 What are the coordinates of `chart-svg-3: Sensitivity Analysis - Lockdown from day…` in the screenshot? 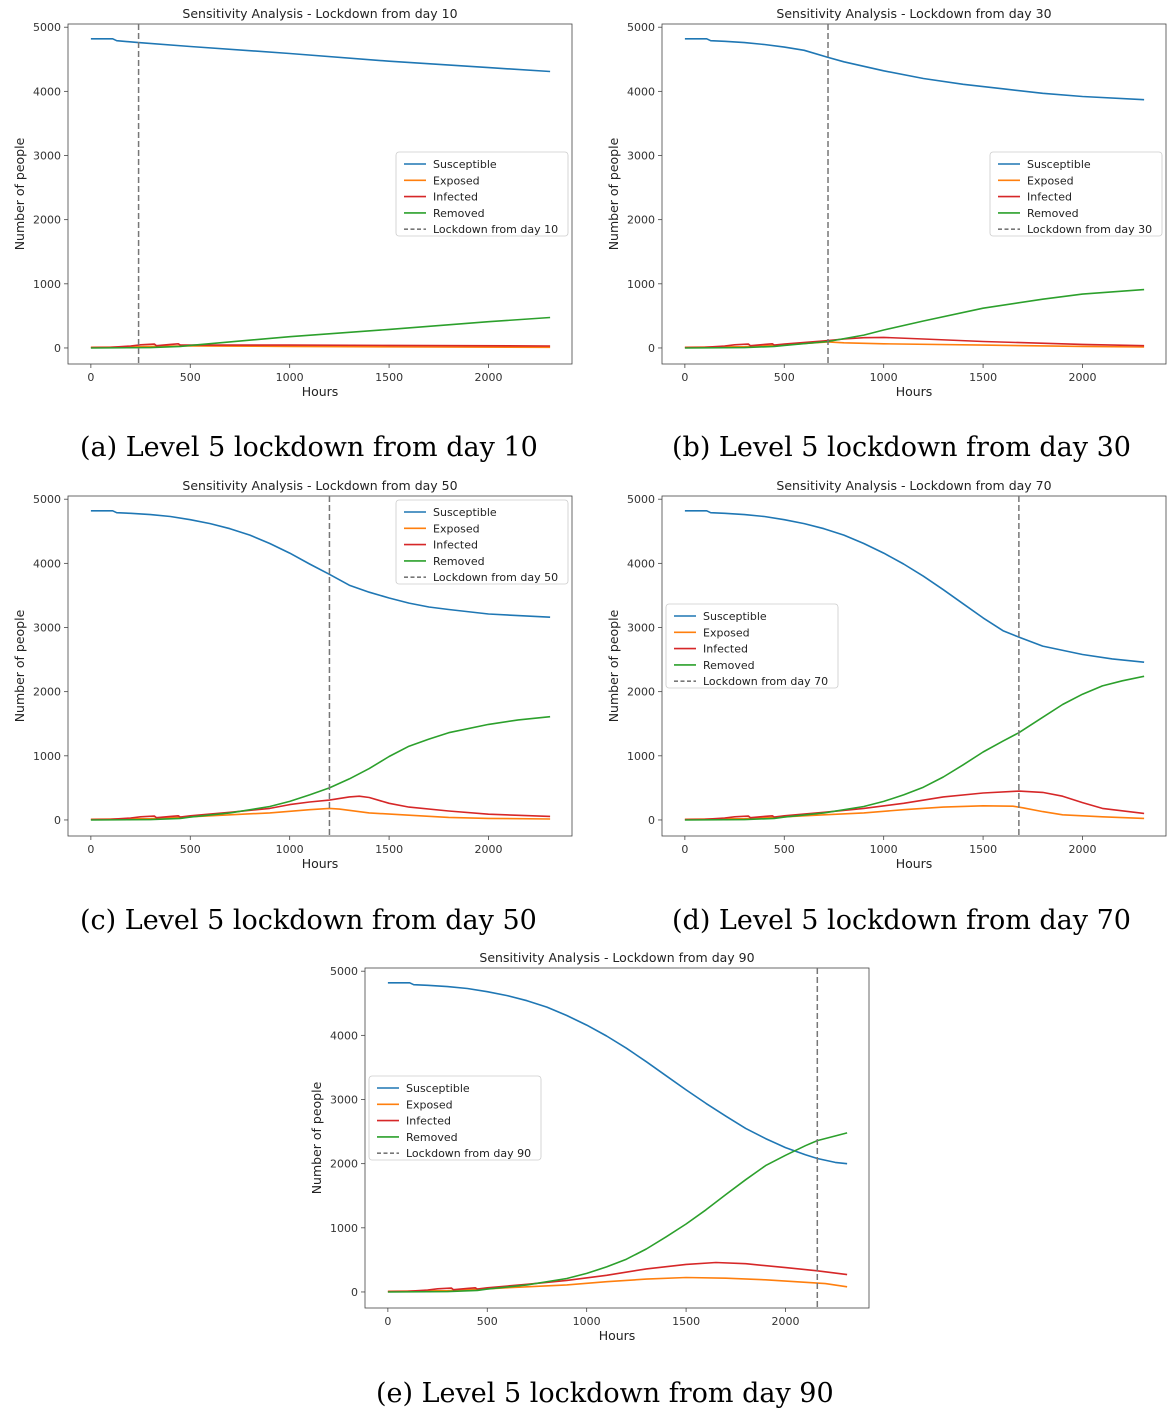 It's located at (886, 674).